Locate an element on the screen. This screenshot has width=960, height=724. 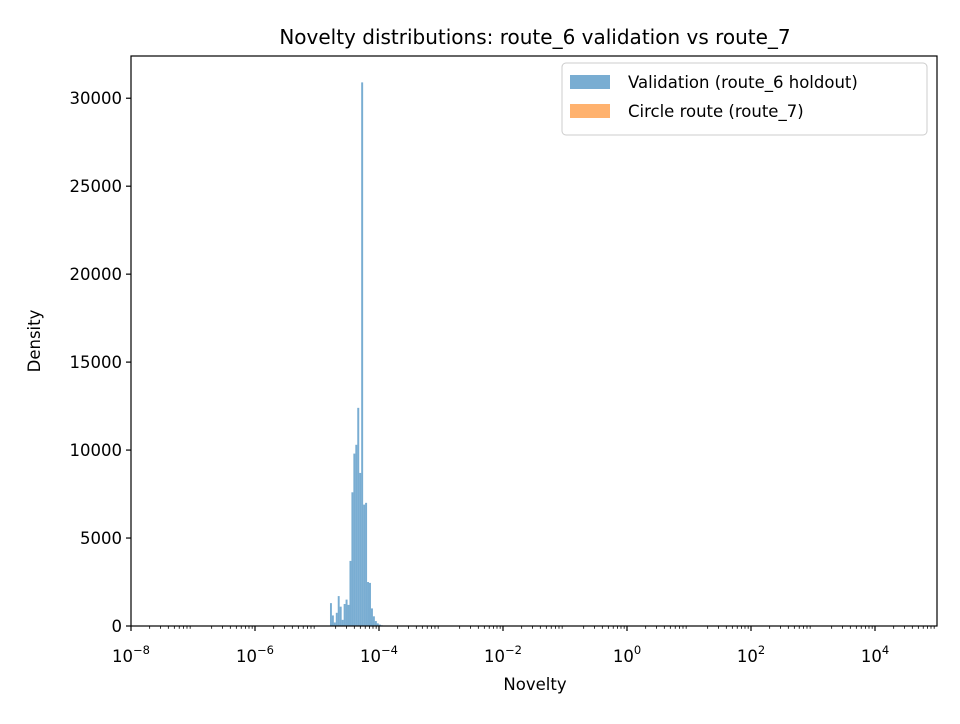
y-tick-label: 25000 is located at coordinates (96, 186).